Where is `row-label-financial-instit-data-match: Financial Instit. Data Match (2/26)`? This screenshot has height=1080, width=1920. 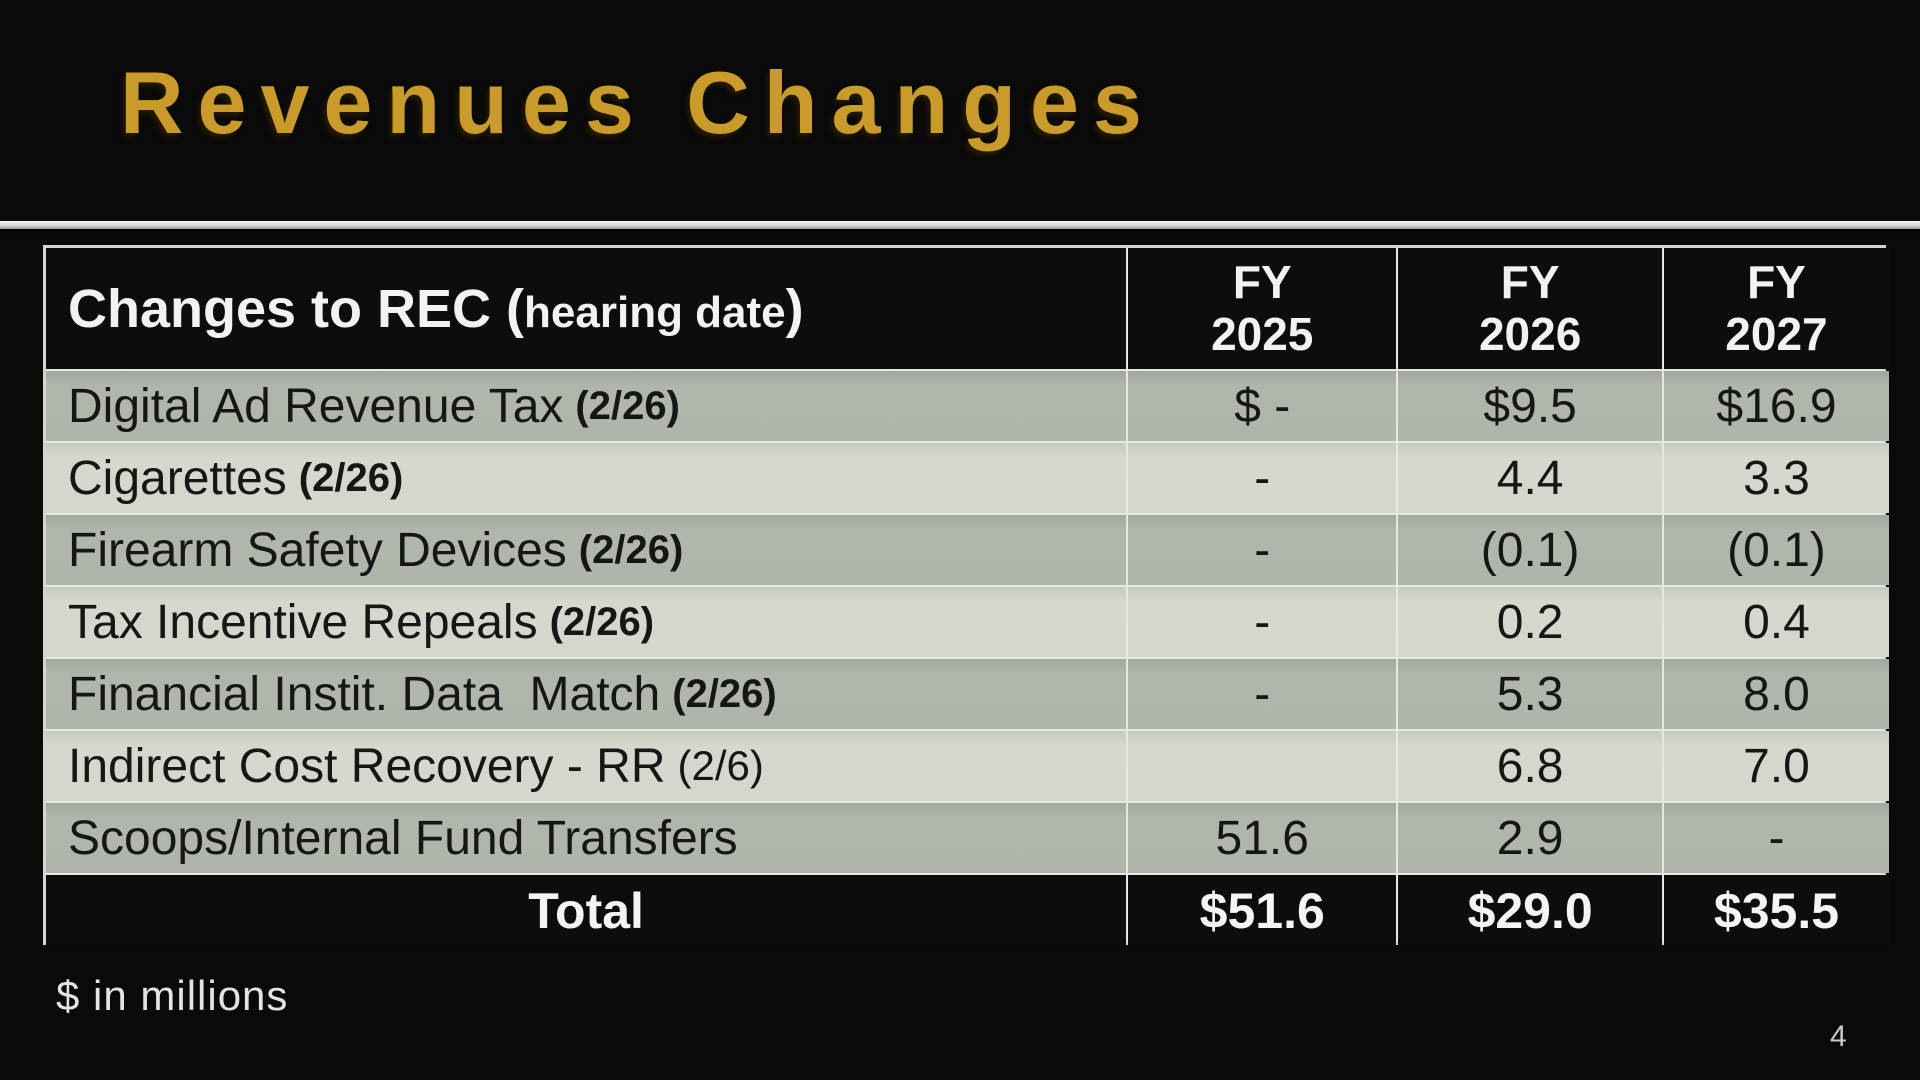
row-label-financial-instit-data-match: Financial Instit. Data Match (2/26) is located at coordinates (586, 694).